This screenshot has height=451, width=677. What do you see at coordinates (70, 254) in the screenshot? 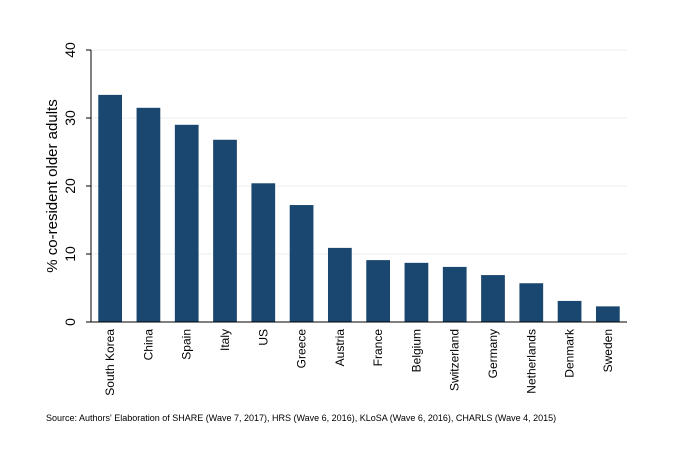
I see `y-tick-label: 10` at bounding box center [70, 254].